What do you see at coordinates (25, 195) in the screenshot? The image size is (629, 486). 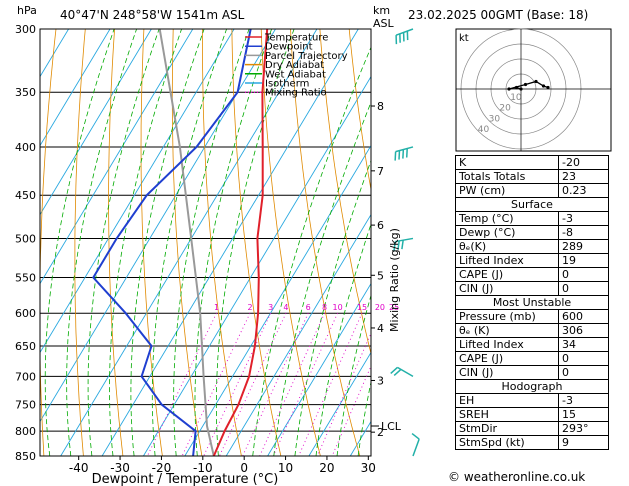 I see `pressure-tick-label: 450` at bounding box center [25, 195].